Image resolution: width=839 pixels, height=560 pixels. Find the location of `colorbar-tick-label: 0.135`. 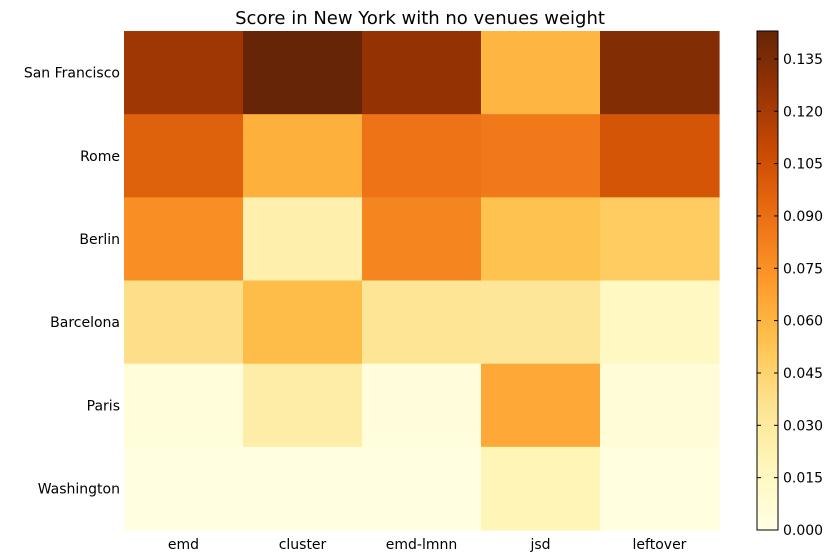

colorbar-tick-label: 0.135 is located at coordinates (803, 60).